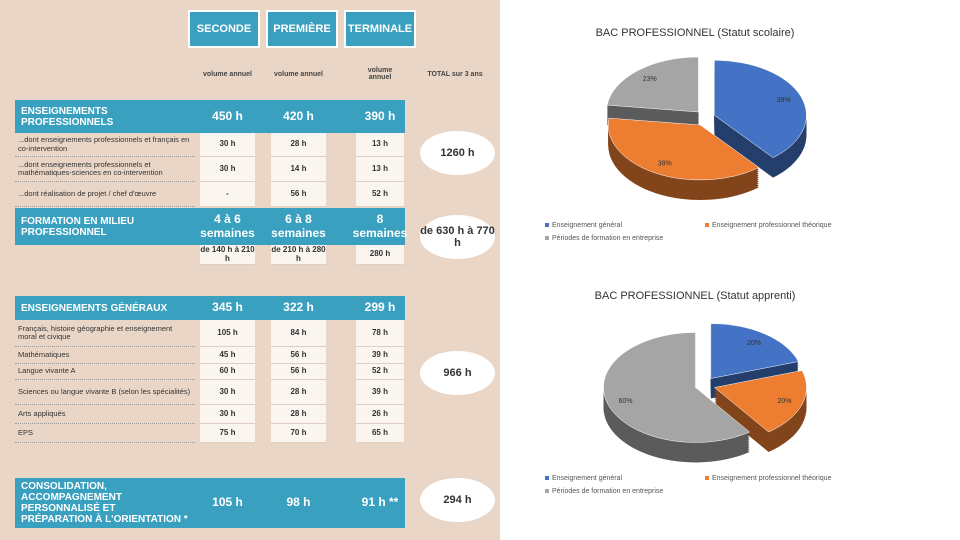 This screenshot has width=960, height=540. I want to click on row-value: 14 h, so click(298, 169).